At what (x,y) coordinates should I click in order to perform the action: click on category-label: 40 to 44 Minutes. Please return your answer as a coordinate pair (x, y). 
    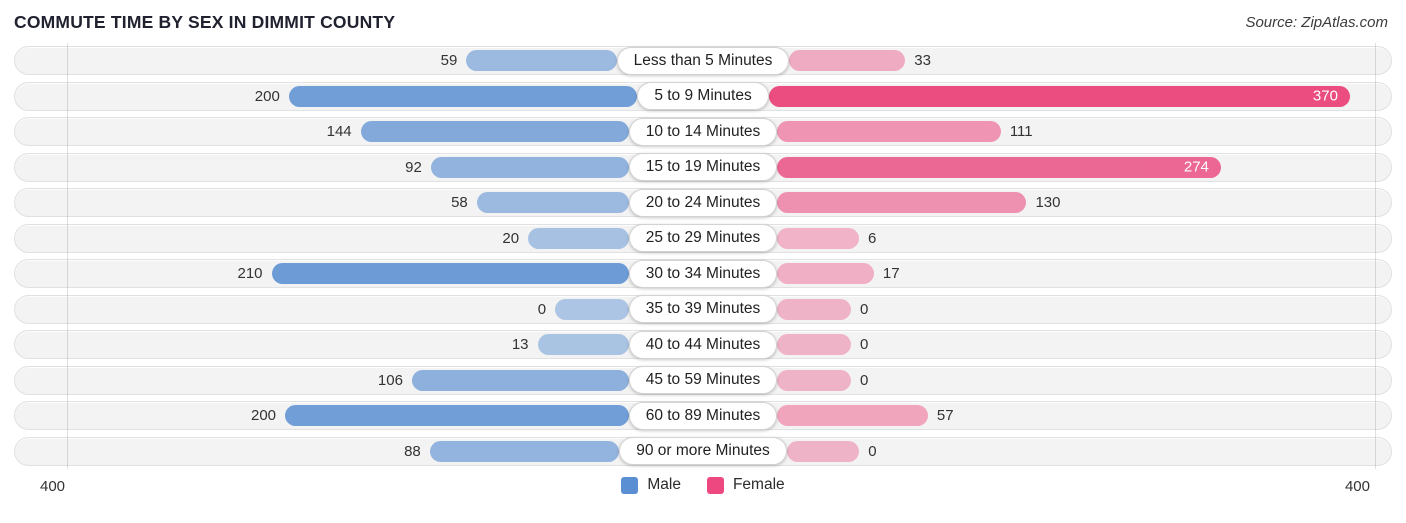
    Looking at the image, I should click on (703, 344).